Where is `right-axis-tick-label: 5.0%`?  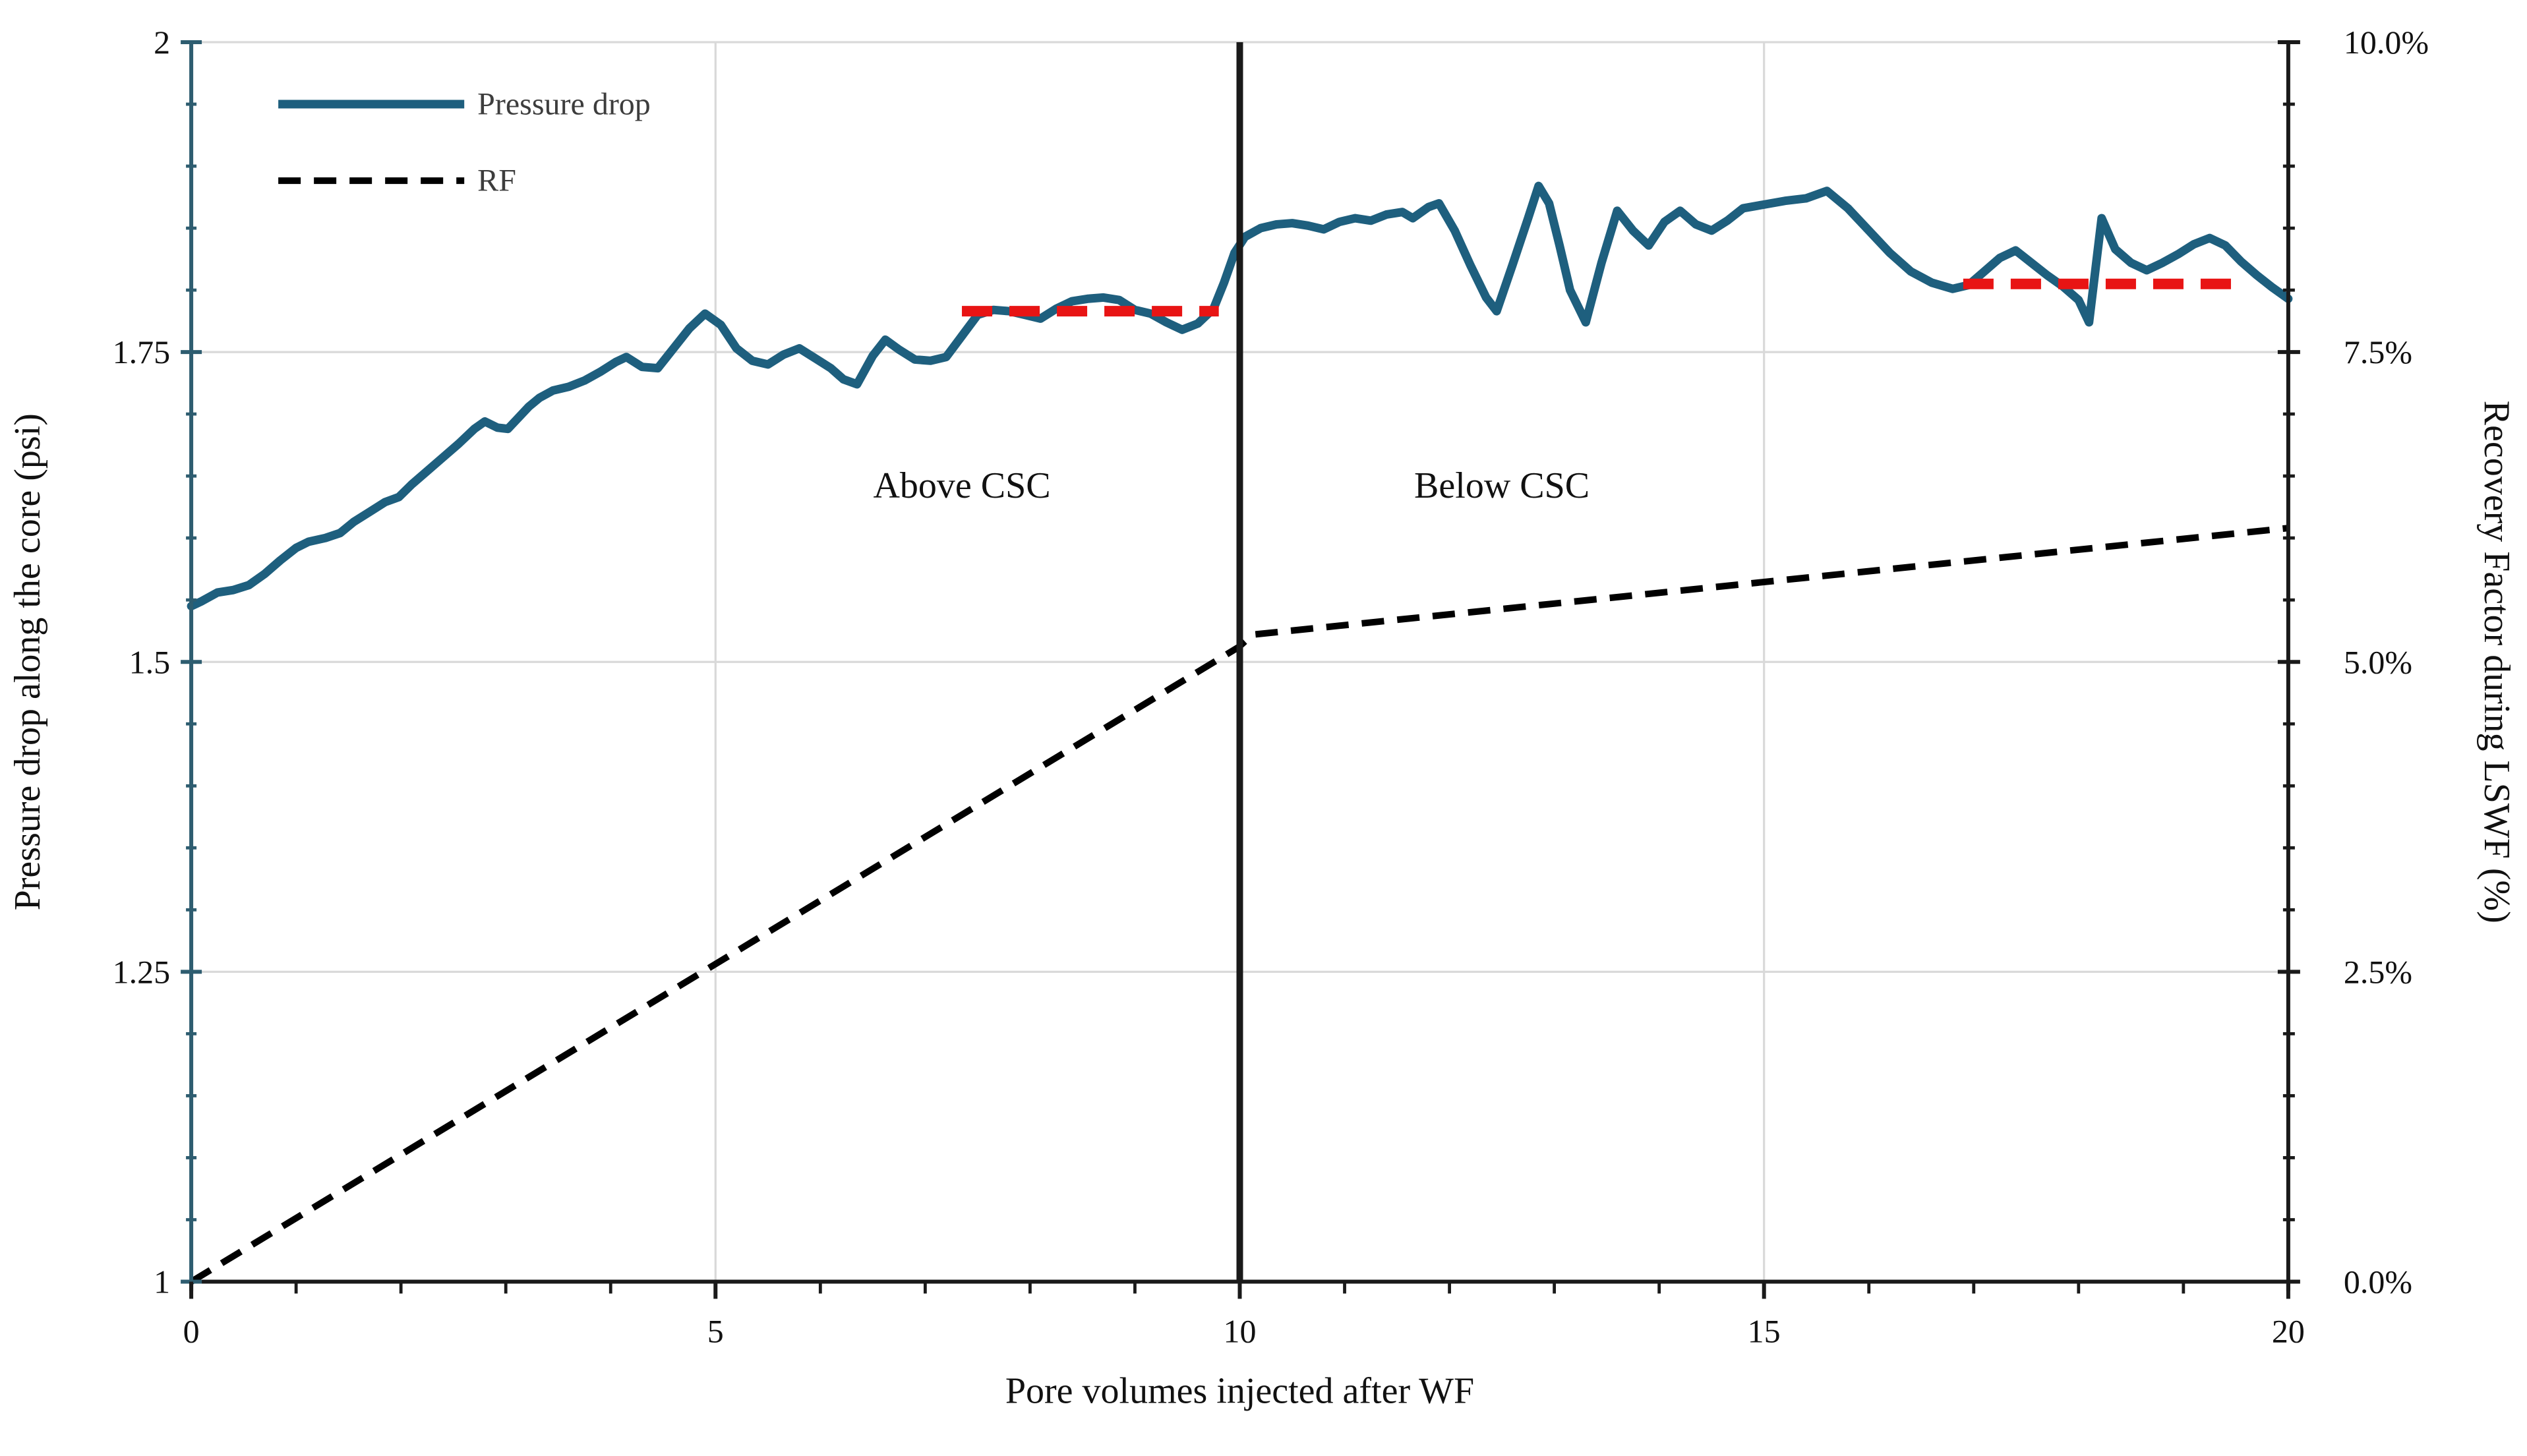 right-axis-tick-label: 5.0% is located at coordinates (2378, 661).